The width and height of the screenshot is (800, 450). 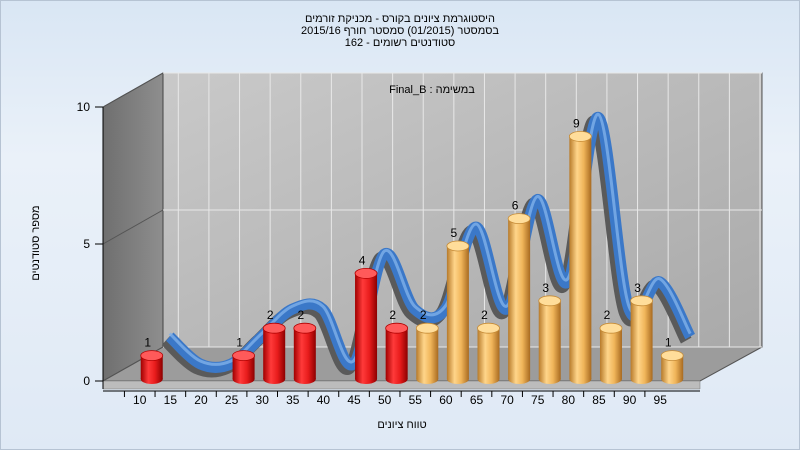 What do you see at coordinates (36, 243) in the screenshot?
I see `y-axis-label: מספר סטודנטים` at bounding box center [36, 243].